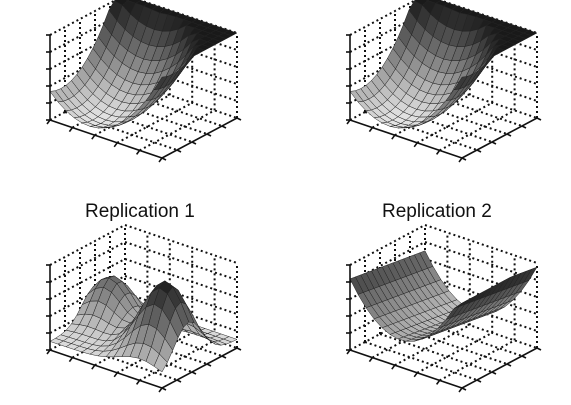  Describe the element at coordinates (460, 304) in the screenshot. I see `p3-surface-patch` at that location.